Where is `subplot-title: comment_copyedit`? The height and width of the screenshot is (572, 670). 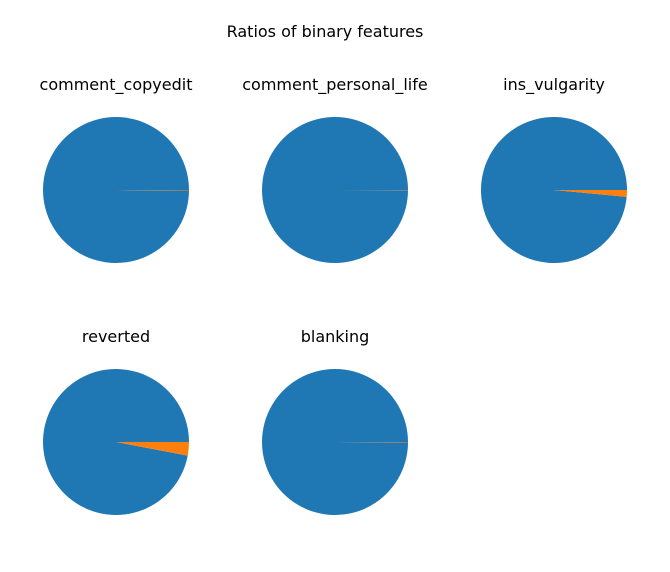
subplot-title: comment_copyedit is located at coordinates (116, 85).